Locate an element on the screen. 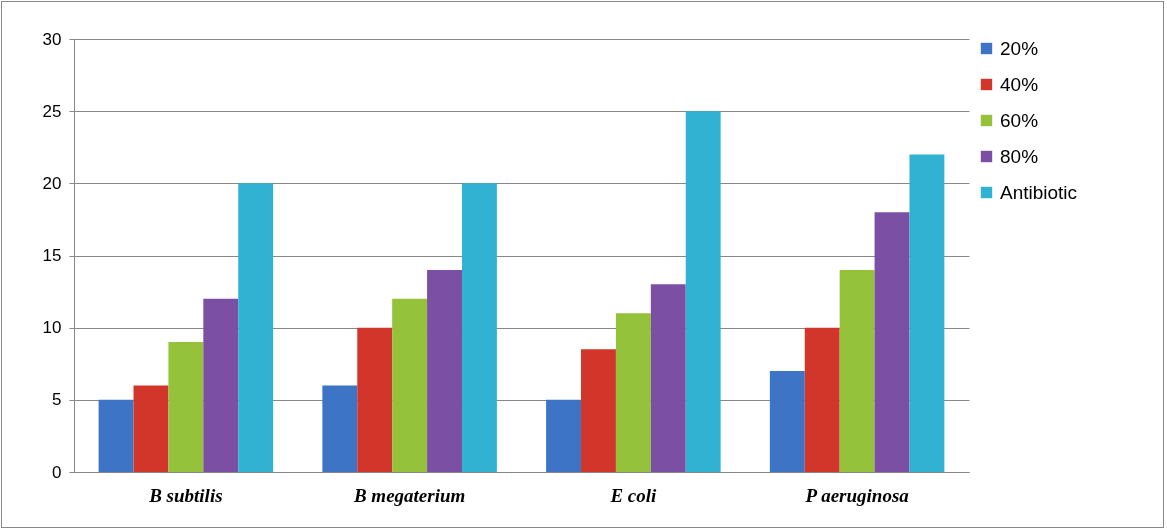  y-tick-label: 0 is located at coordinates (57, 472).